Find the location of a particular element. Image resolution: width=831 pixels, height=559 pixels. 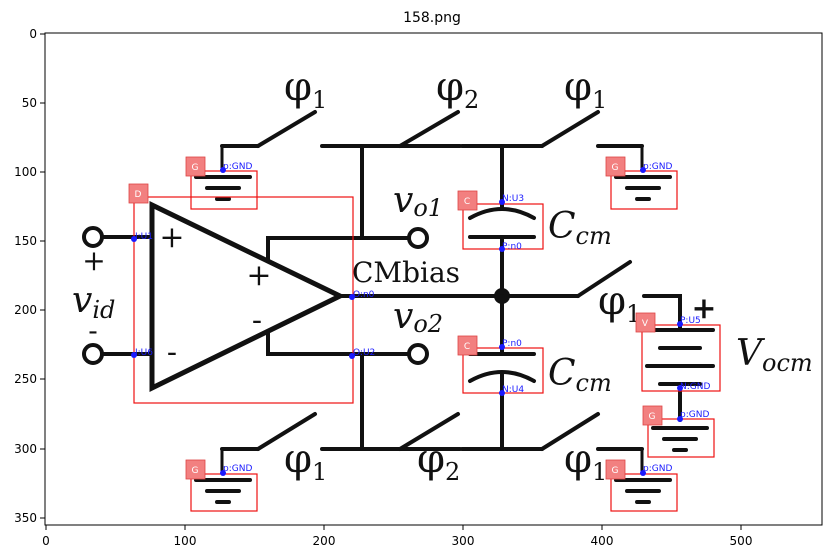

x-tick-label: 0 is located at coordinates (46, 541).